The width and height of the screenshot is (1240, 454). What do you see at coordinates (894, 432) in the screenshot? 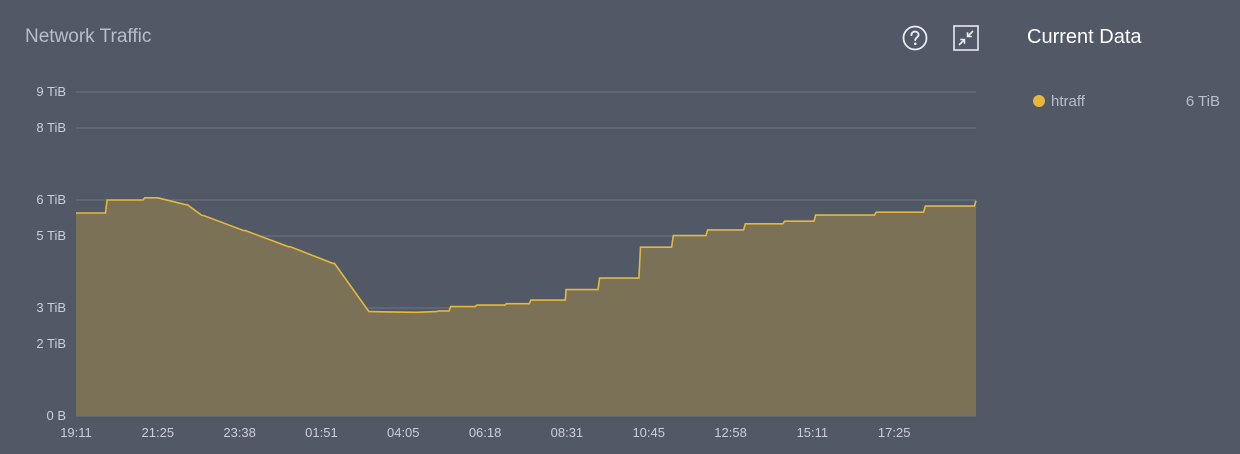
I see `x-tick-label: 17:25` at bounding box center [894, 432].